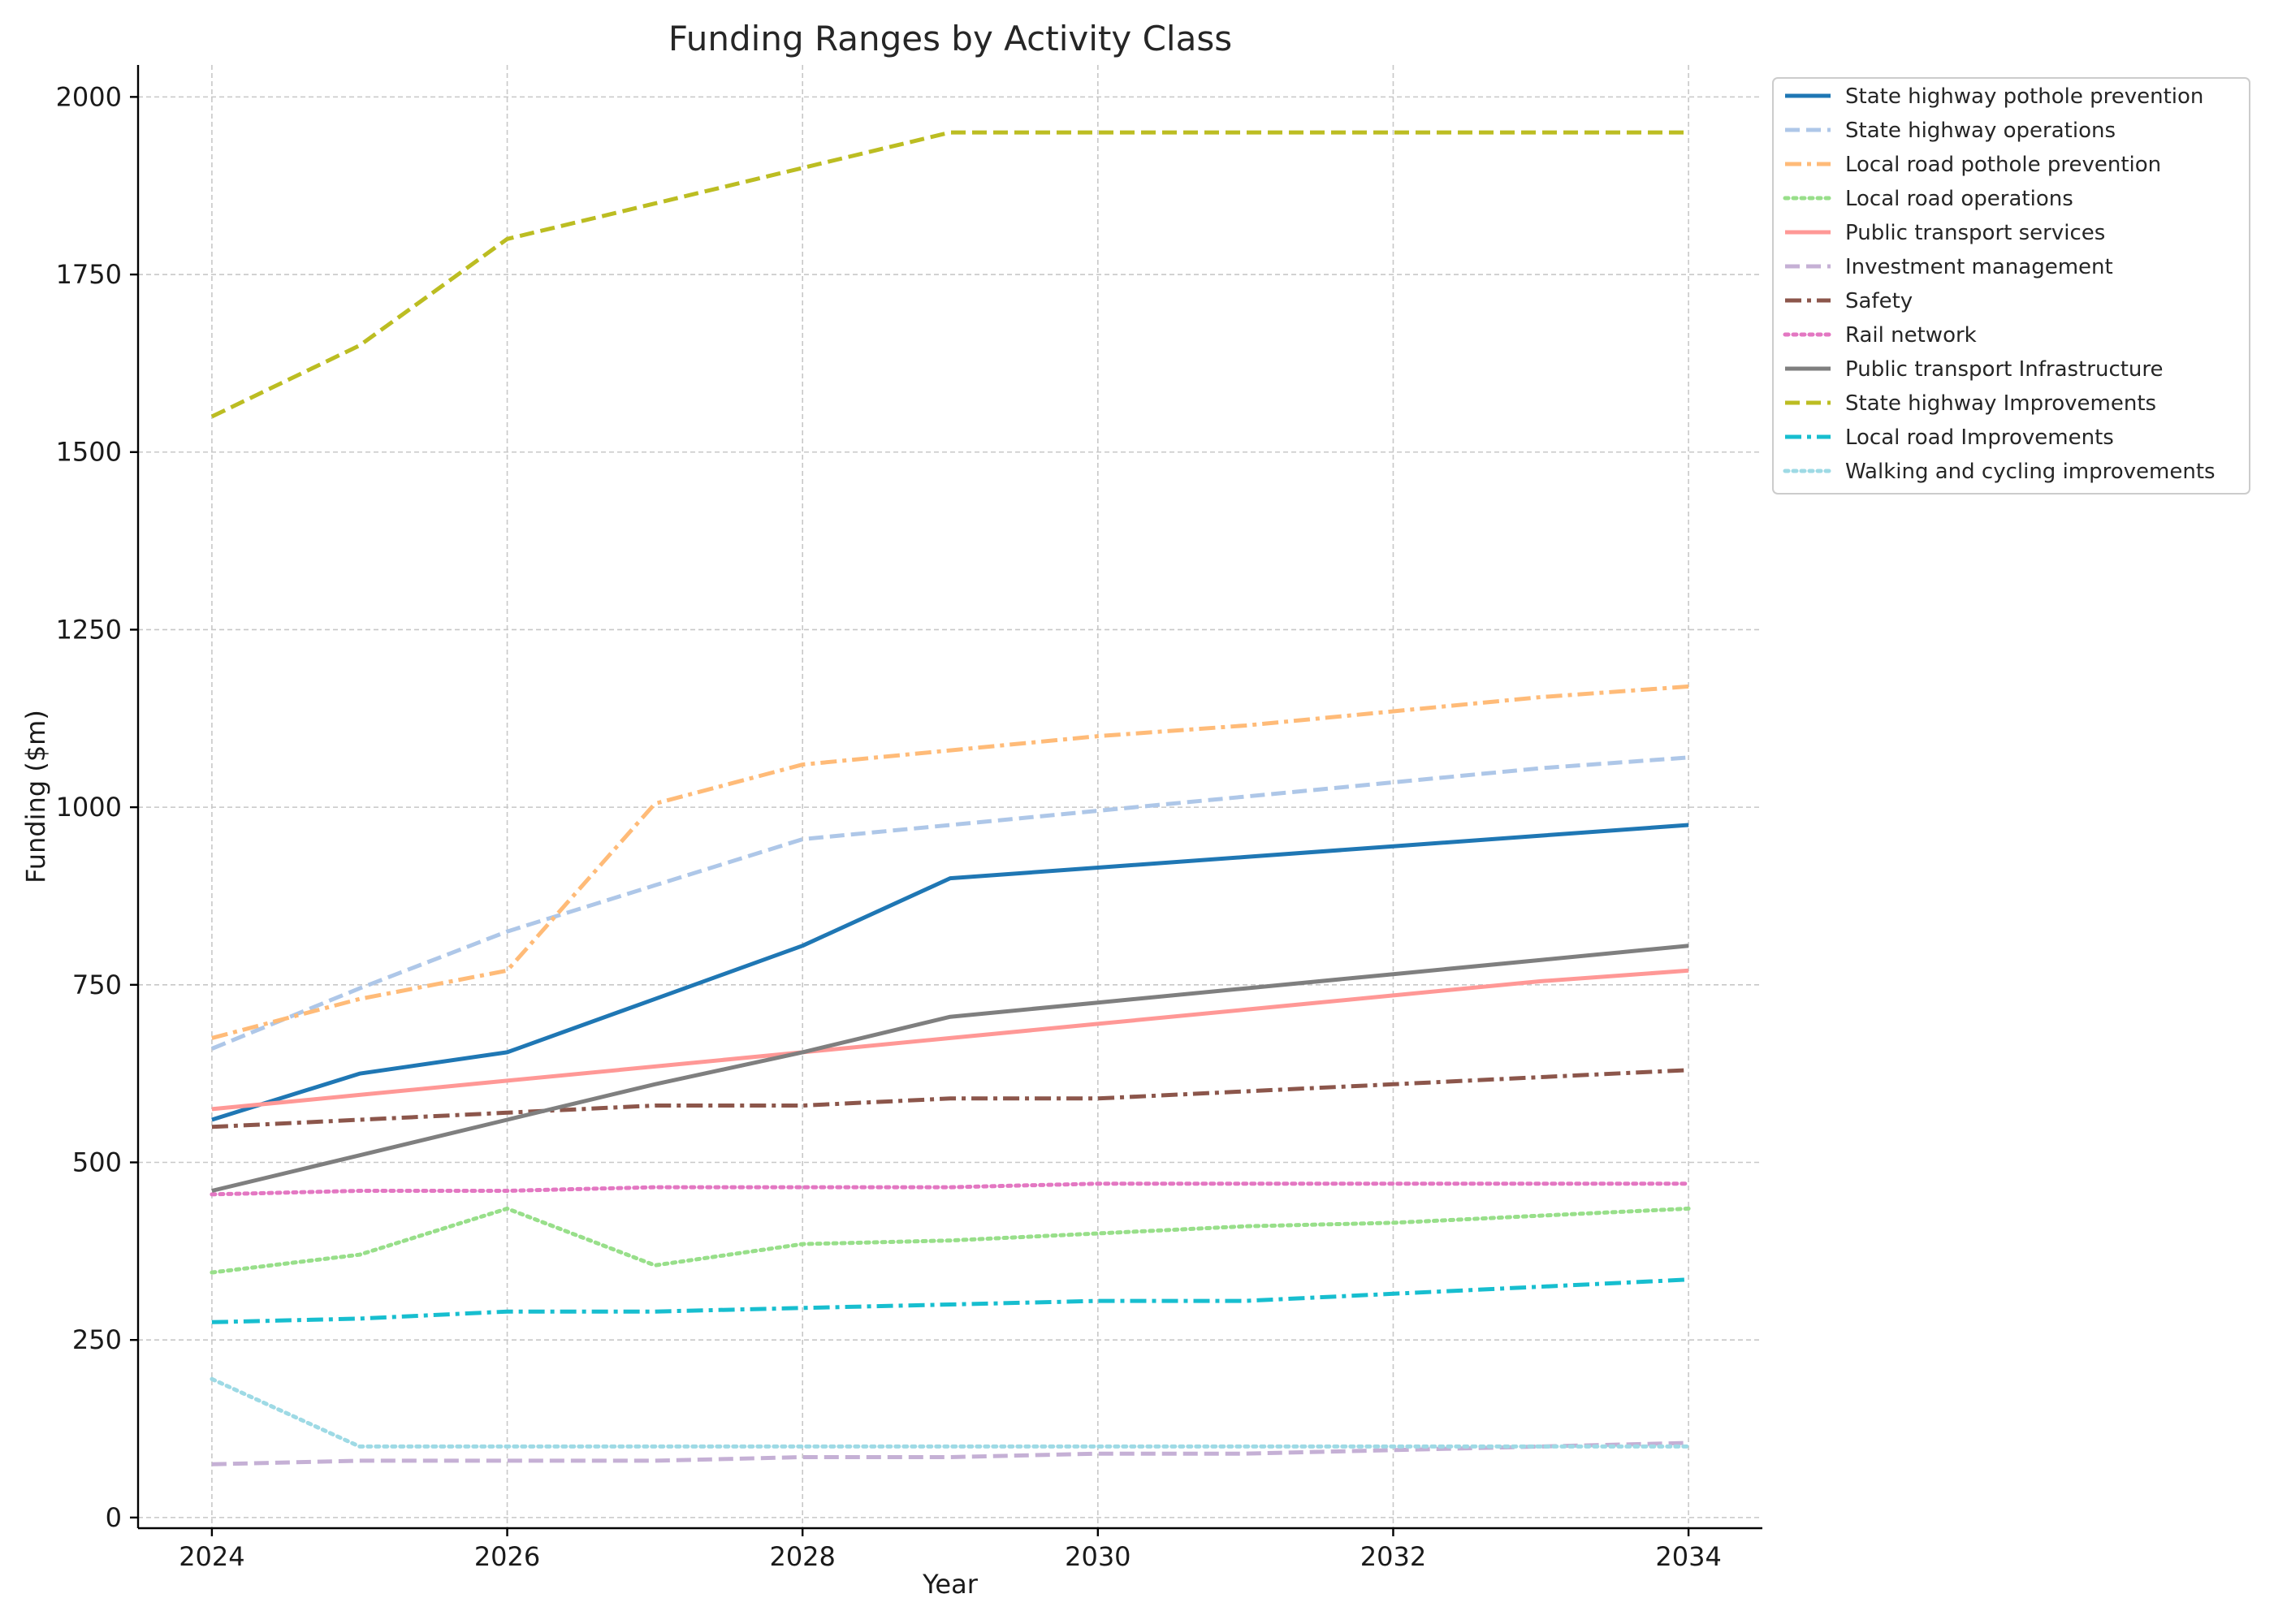 This screenshot has height=1624, width=2274. Describe the element at coordinates (1981, 131) in the screenshot. I see `legend-label: State highway operations` at that location.